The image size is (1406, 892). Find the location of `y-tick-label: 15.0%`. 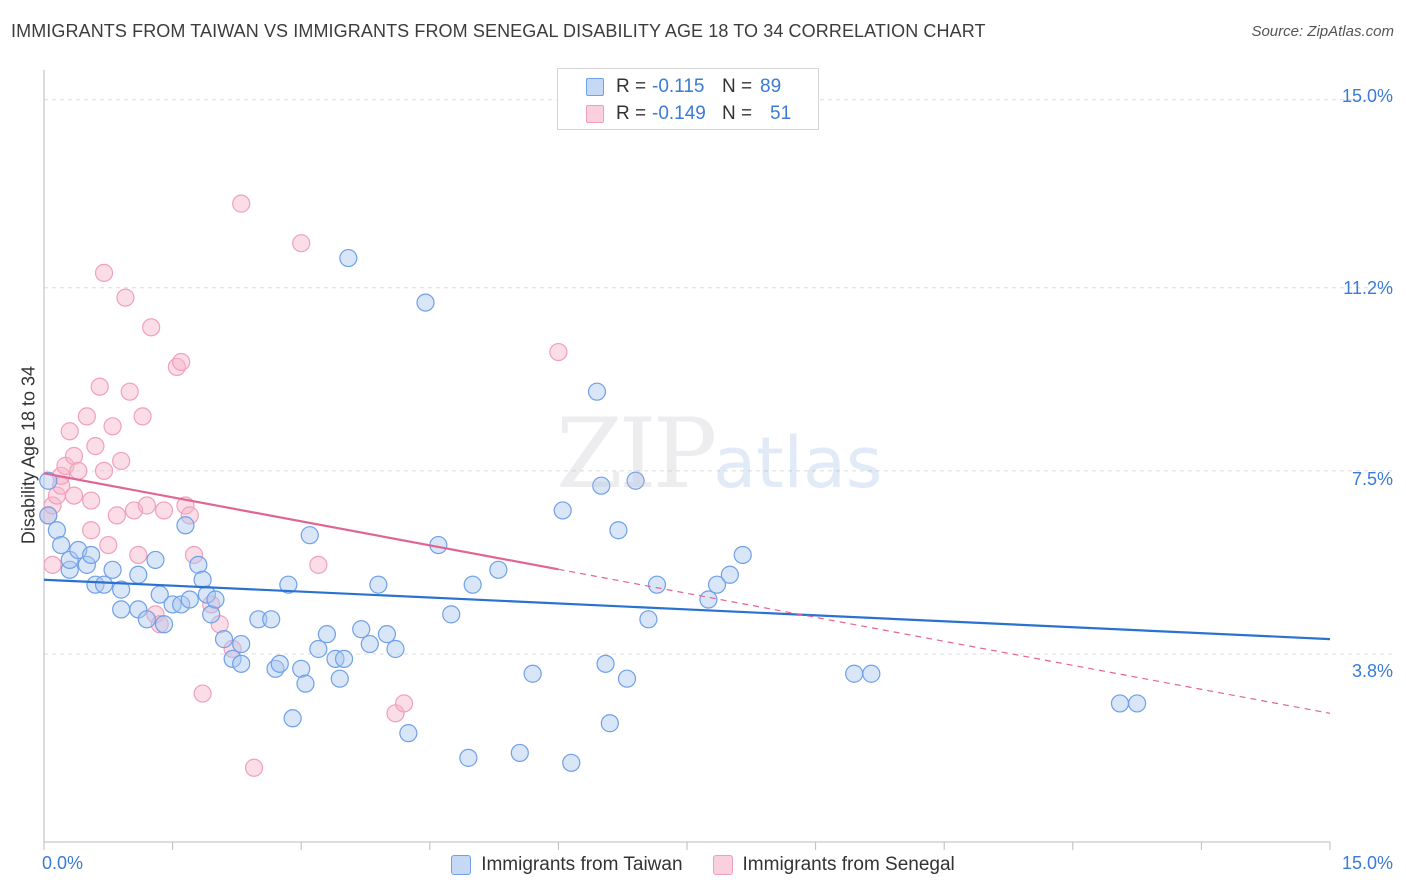

y-tick-label: 15.0% is located at coordinates (1367, 96).